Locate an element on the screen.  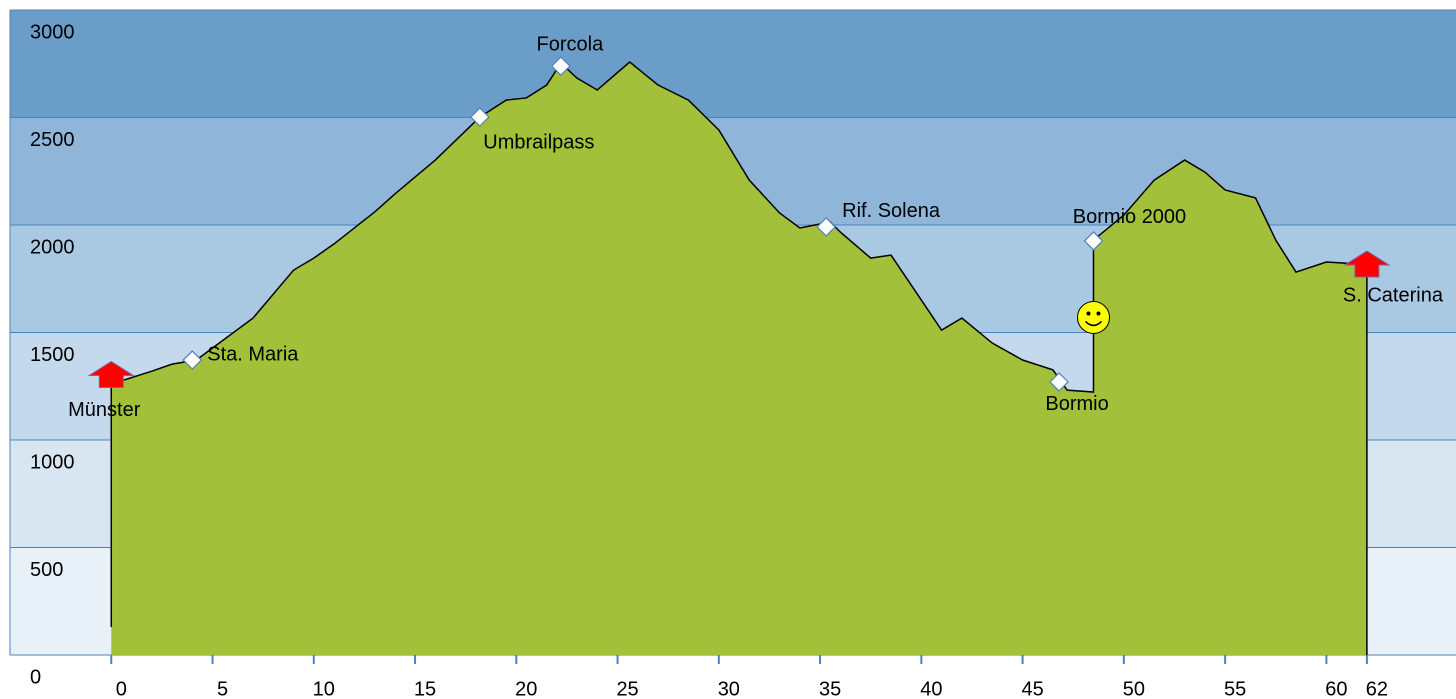
waypoint-label: Umbrailpass is located at coordinates (538, 142).